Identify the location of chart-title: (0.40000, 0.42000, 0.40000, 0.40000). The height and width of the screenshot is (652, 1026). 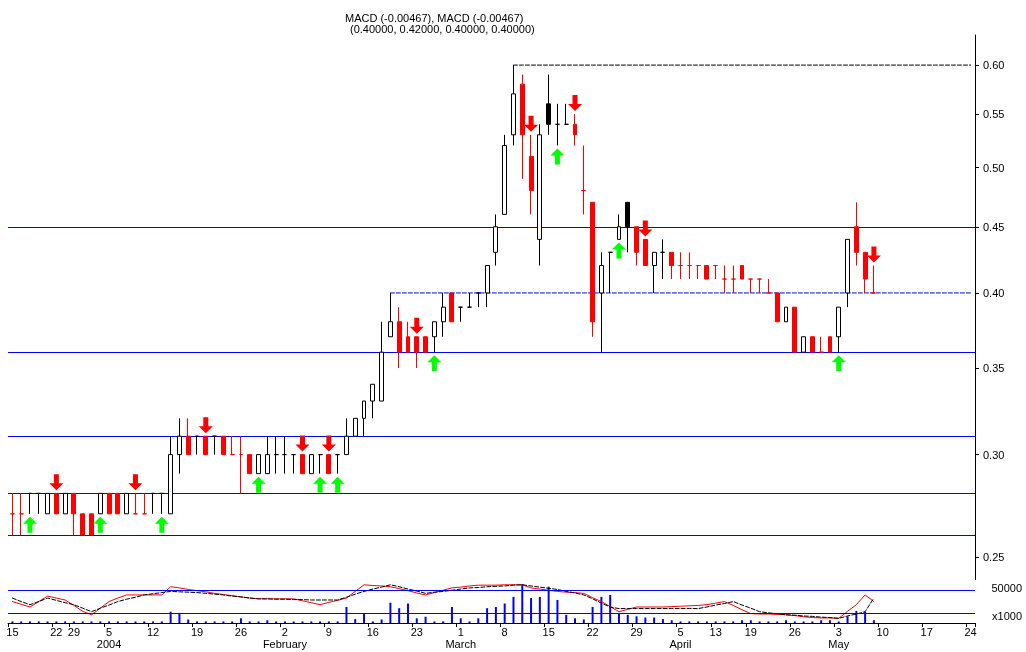
(442, 28).